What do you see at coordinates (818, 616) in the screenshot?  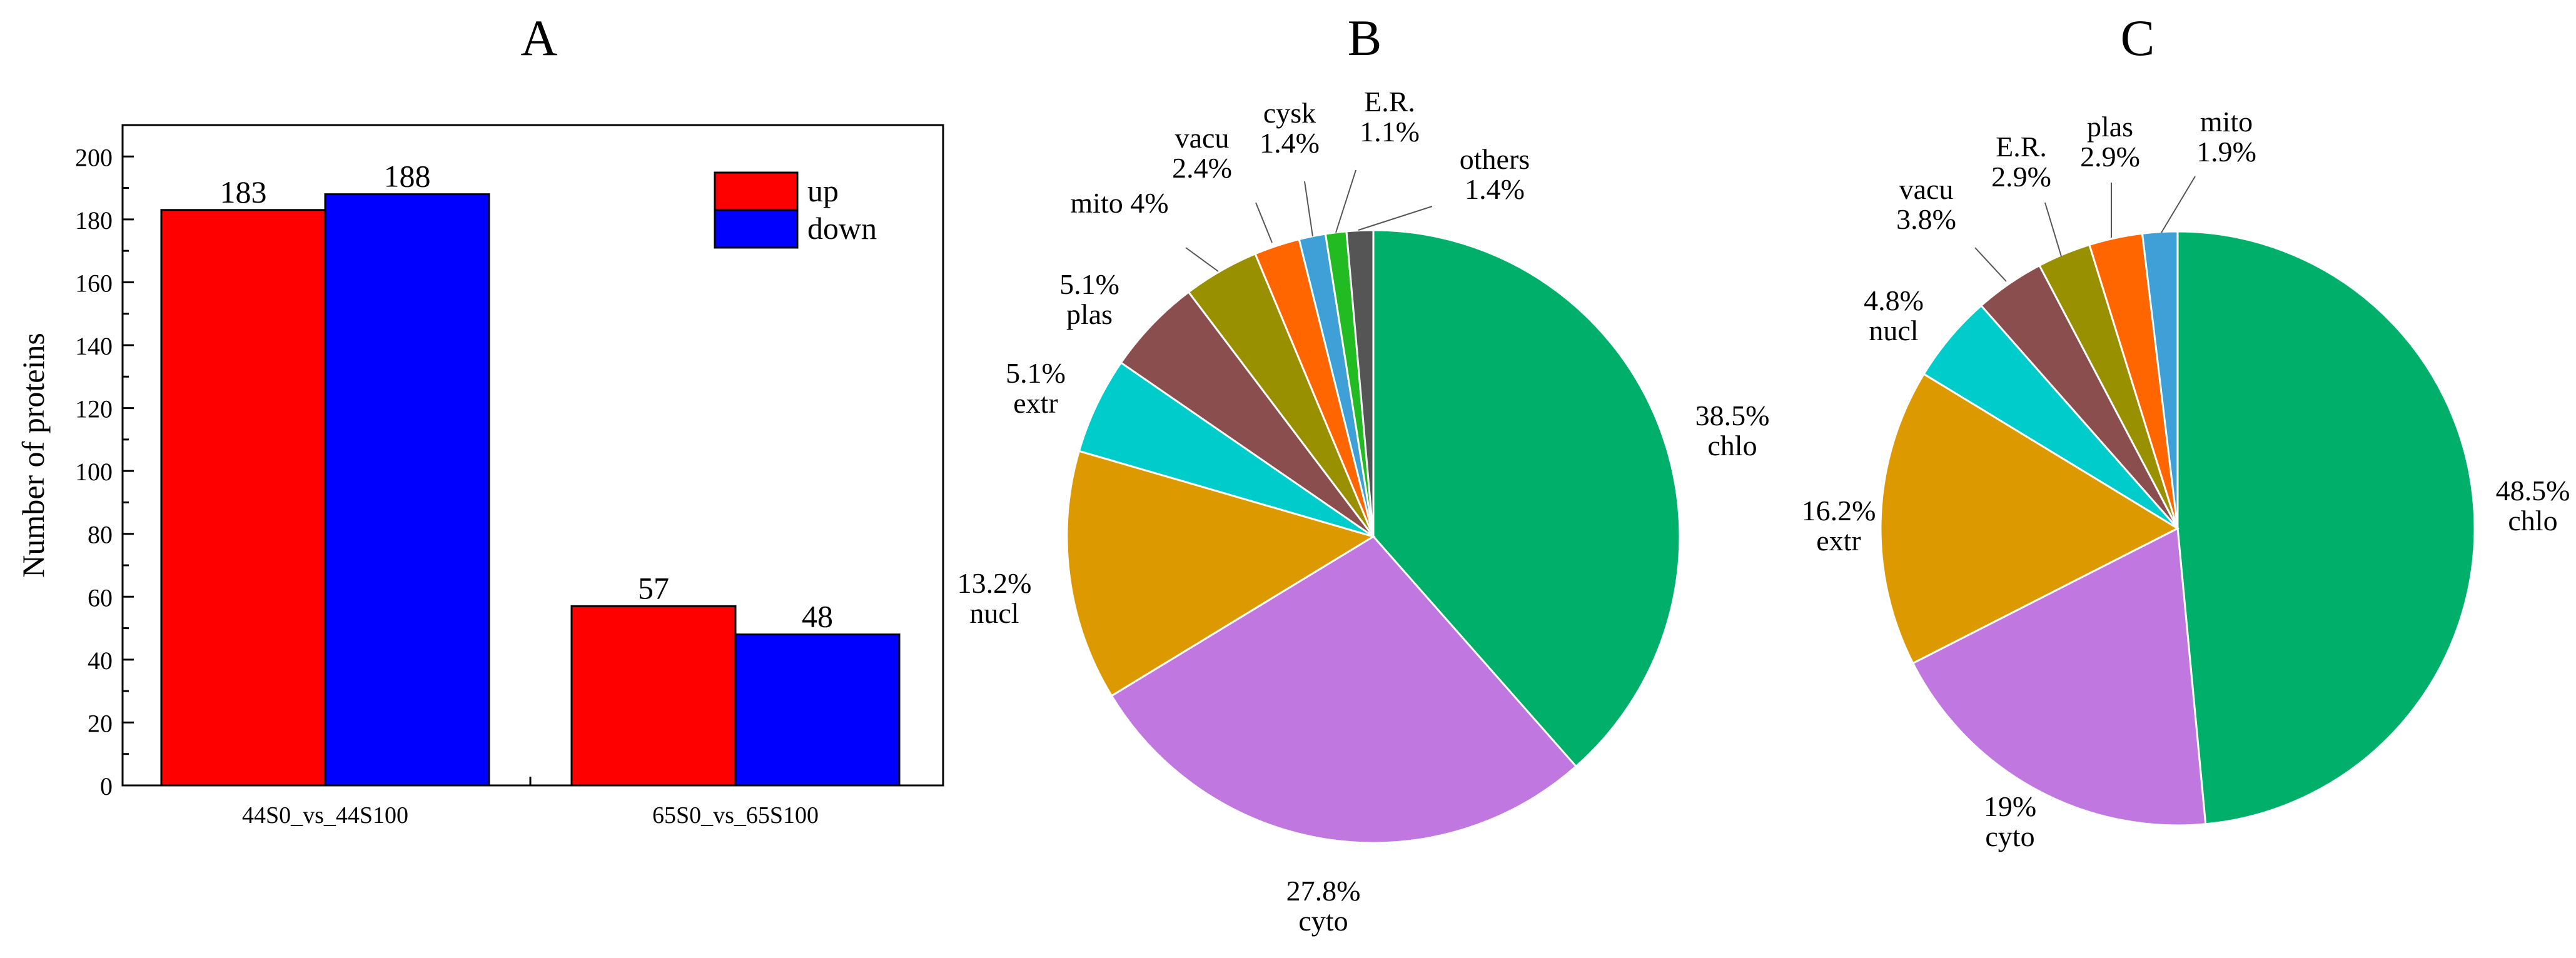 I see `bar-value-label: 48` at bounding box center [818, 616].